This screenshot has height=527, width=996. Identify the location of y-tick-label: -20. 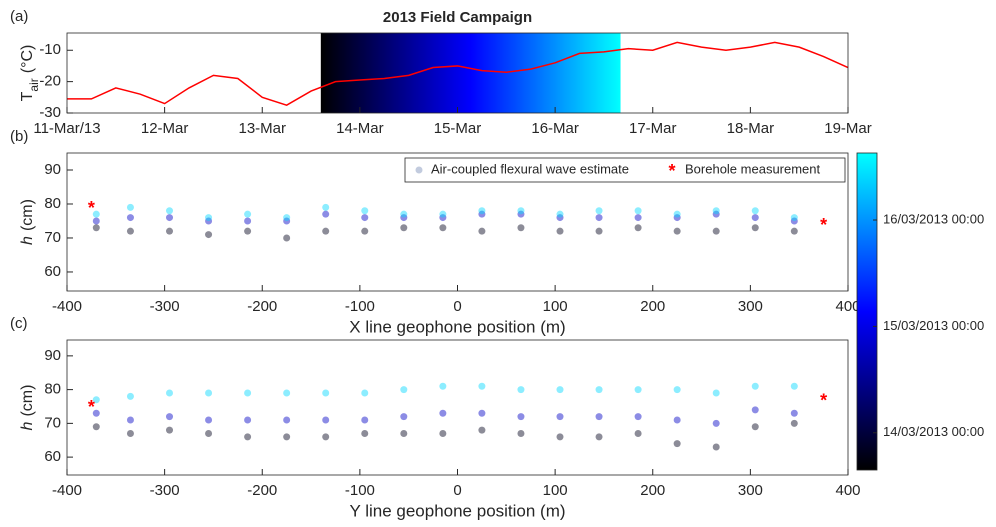
(50, 81).